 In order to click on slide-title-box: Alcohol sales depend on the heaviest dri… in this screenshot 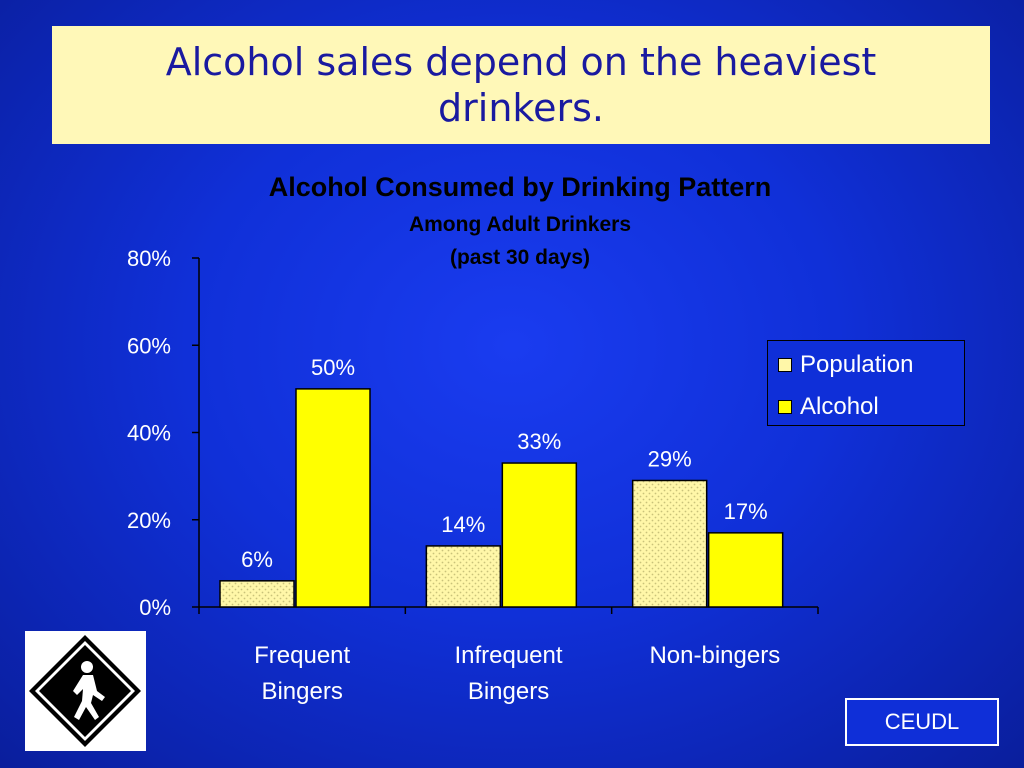, I will do `click(521, 85)`.